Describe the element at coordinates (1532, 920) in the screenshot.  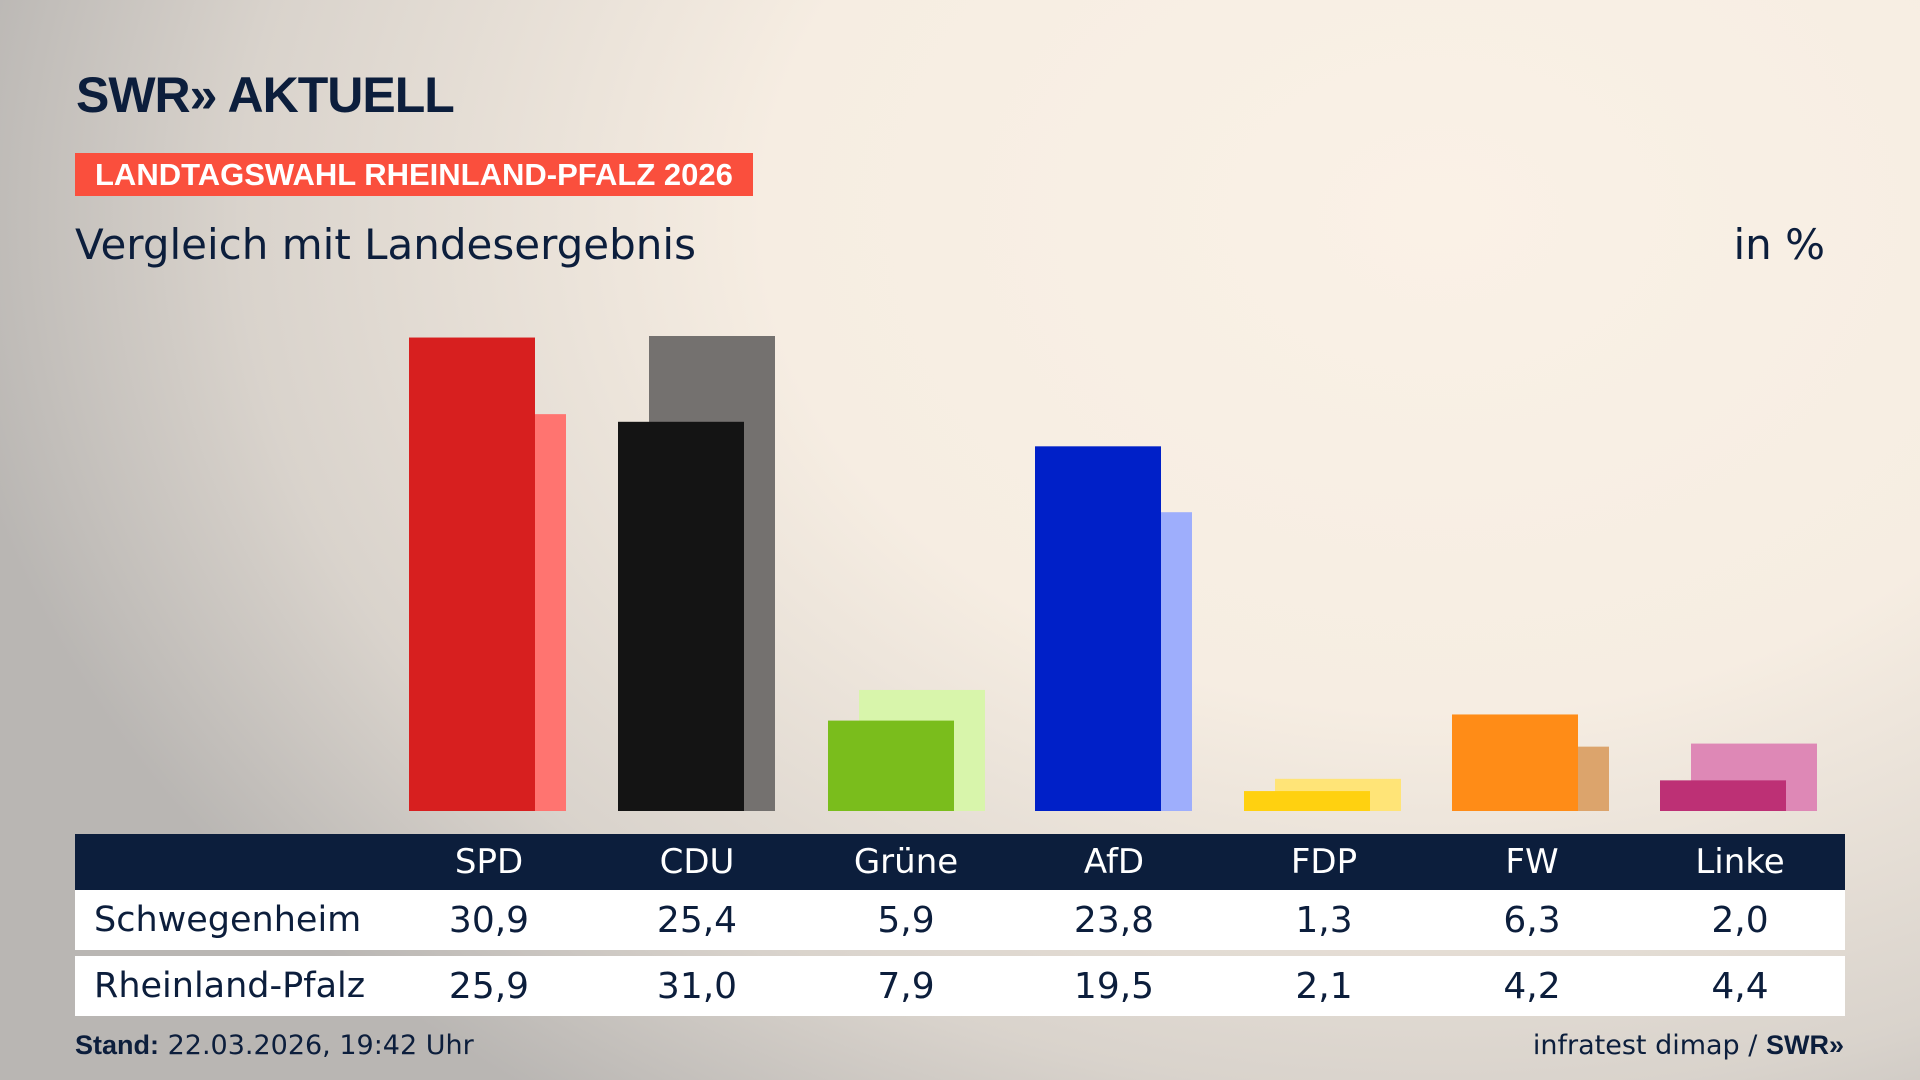
I see `value-cell: 6,3` at that location.